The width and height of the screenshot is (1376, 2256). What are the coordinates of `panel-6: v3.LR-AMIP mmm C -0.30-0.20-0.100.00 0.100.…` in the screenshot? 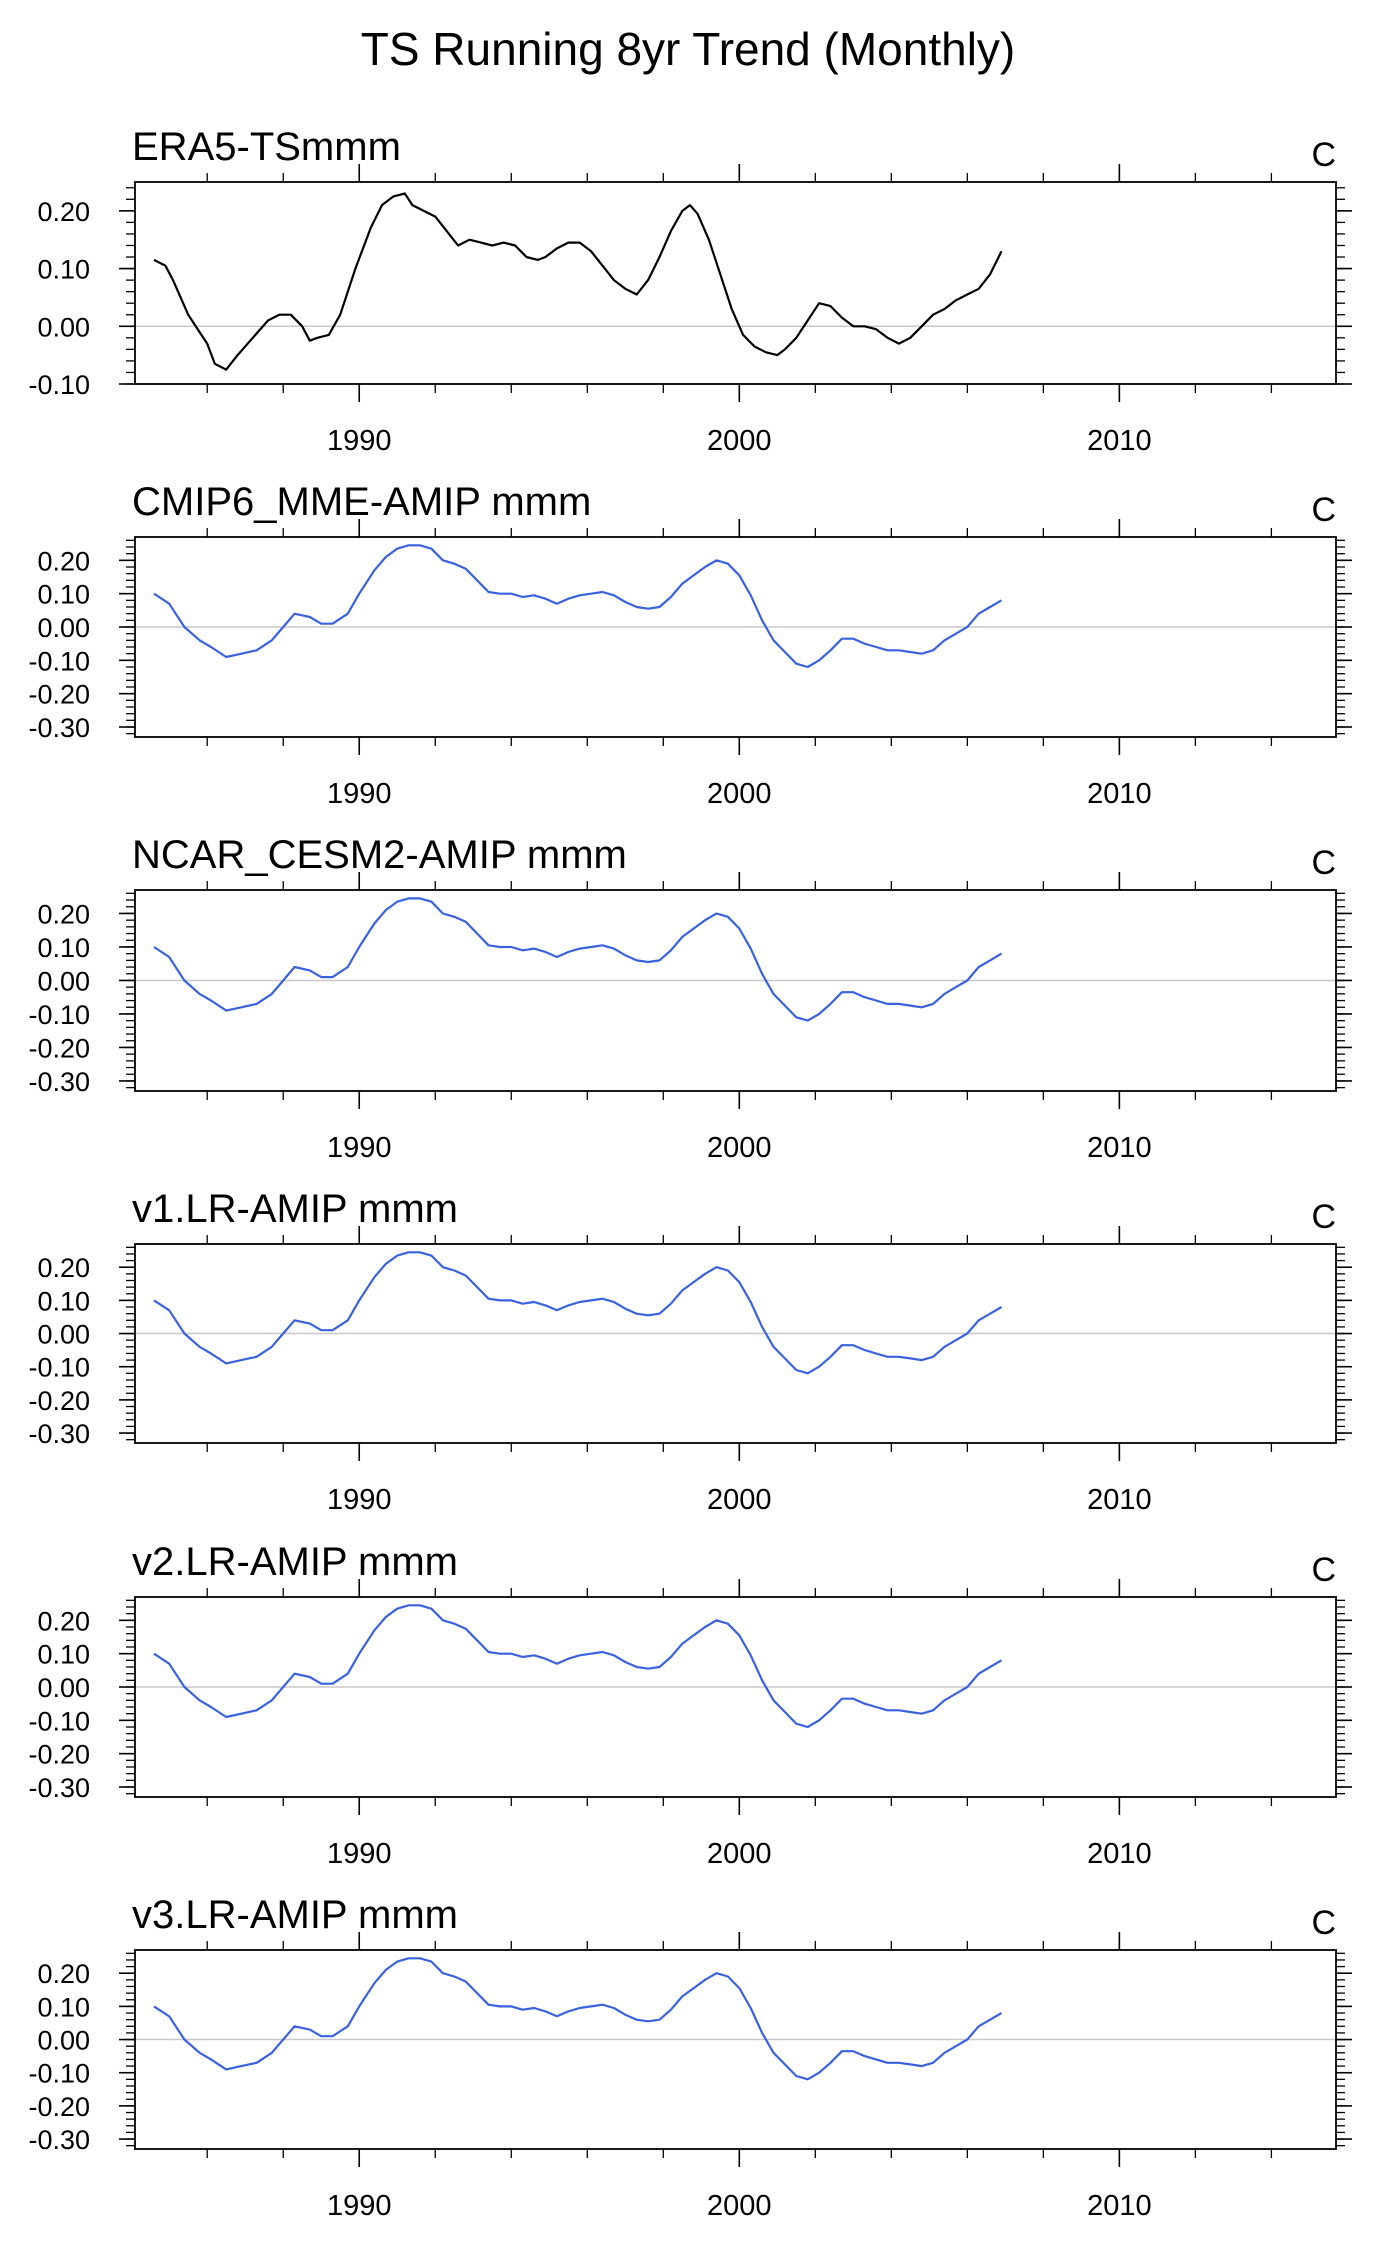 It's located at (690, 2057).